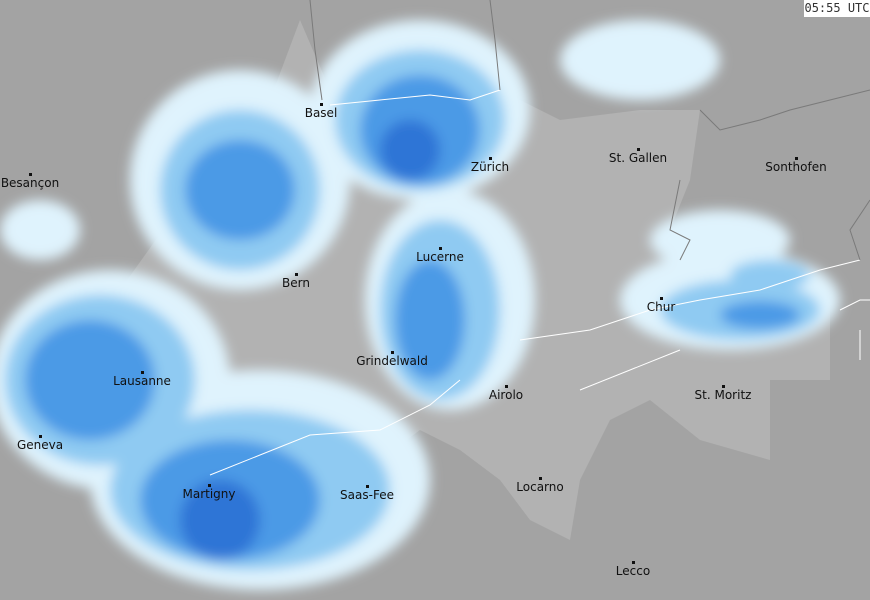 This screenshot has height=600, width=870. I want to click on city-dot-geneva, so click(40, 436).